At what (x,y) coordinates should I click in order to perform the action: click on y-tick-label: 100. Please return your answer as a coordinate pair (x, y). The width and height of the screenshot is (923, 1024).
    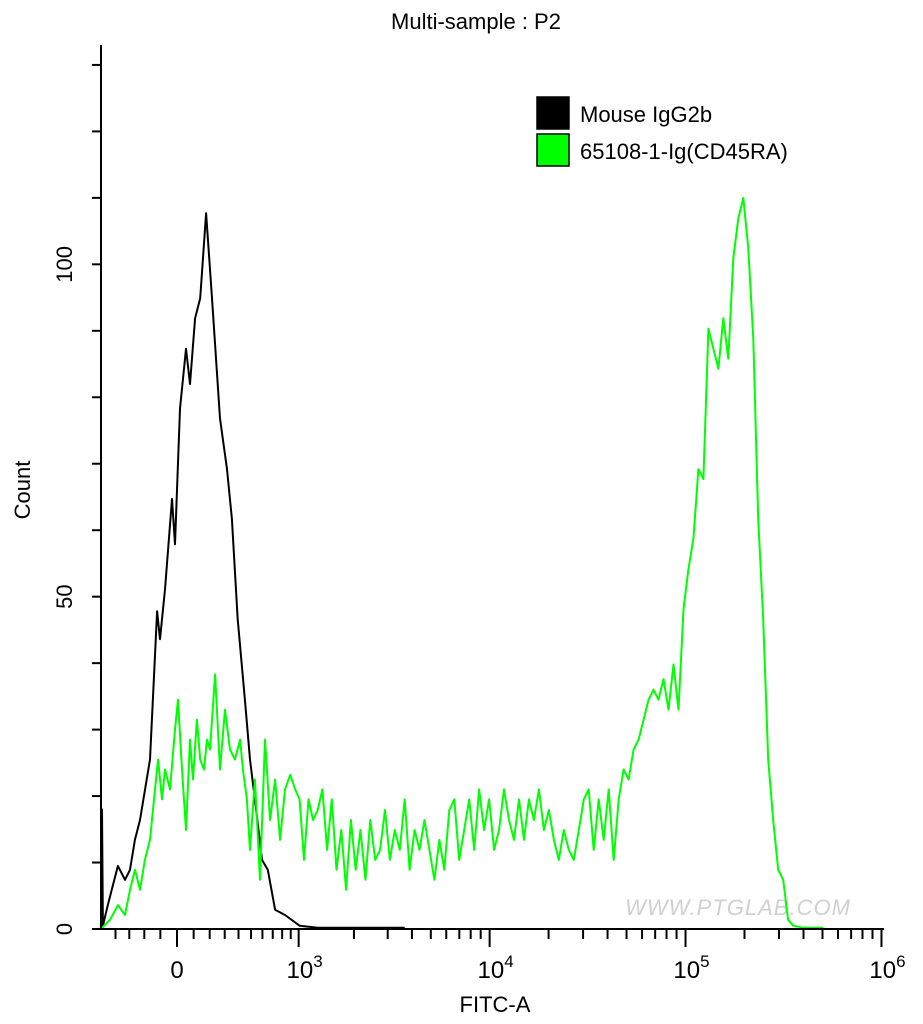
    Looking at the image, I should click on (64, 264).